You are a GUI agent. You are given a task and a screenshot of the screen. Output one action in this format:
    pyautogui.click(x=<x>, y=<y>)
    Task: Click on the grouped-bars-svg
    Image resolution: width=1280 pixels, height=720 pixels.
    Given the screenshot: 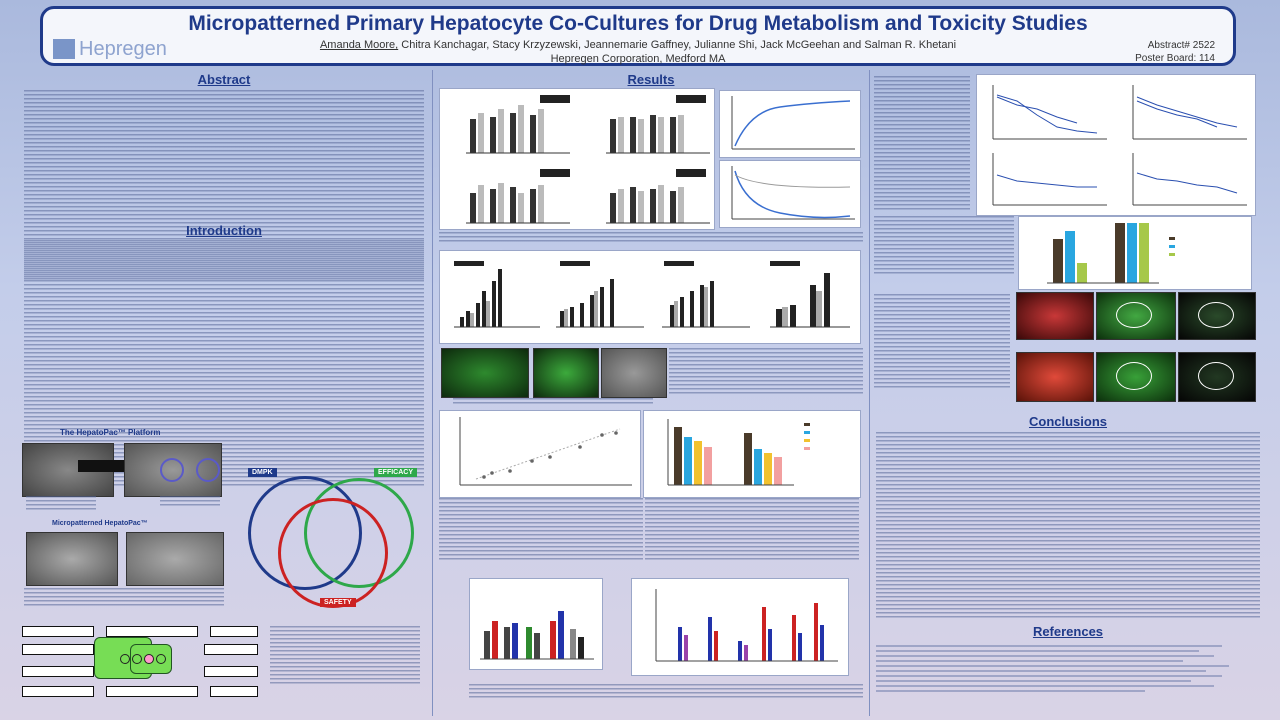 What is the action you would take?
    pyautogui.click(x=652, y=294)
    